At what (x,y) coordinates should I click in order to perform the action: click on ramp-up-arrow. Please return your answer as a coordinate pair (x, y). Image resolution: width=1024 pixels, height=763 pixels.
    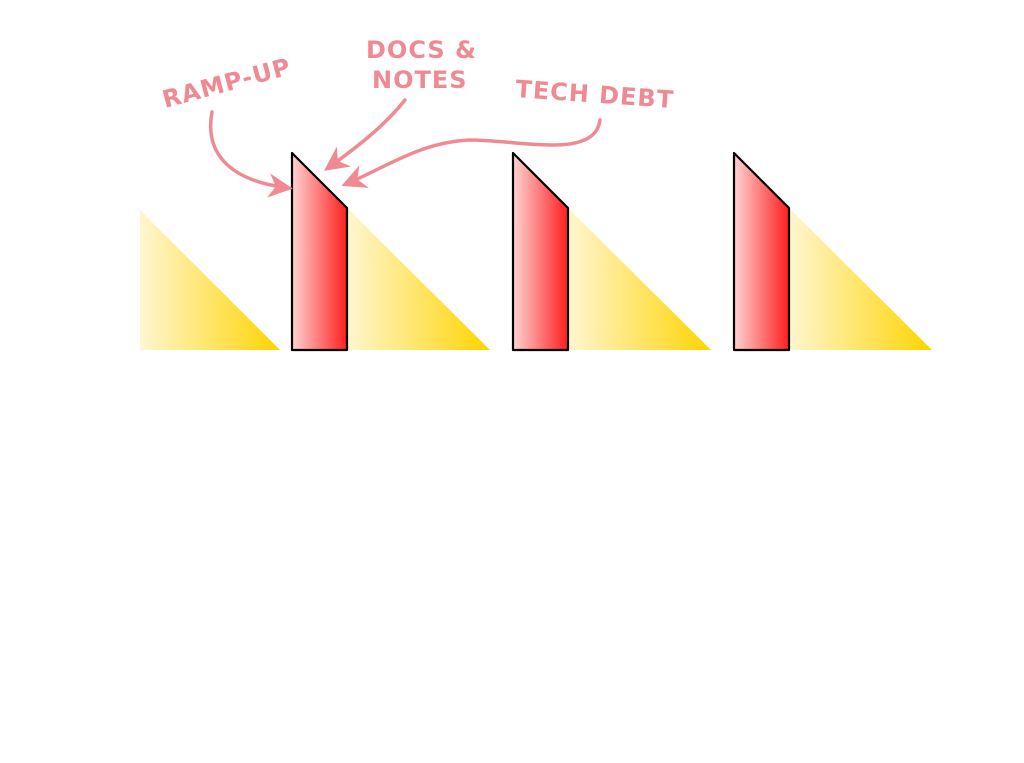
    Looking at the image, I should click on (251, 154).